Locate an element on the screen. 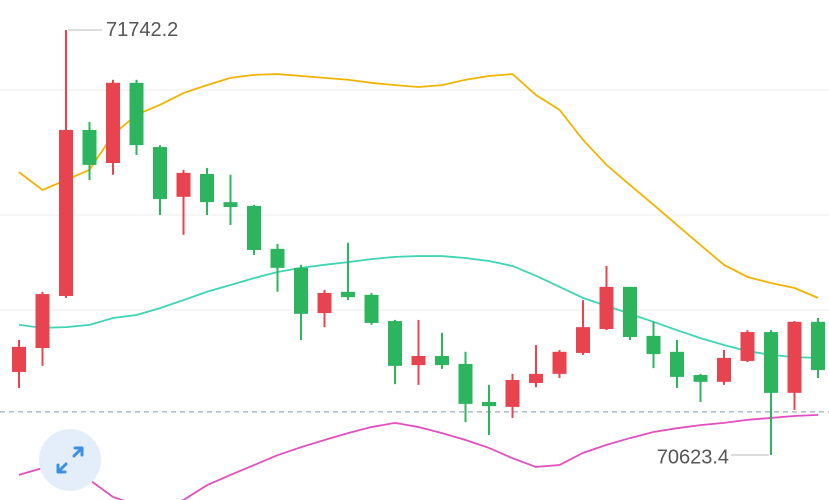 This screenshot has height=500, width=829. expand-button is located at coordinates (70, 460).